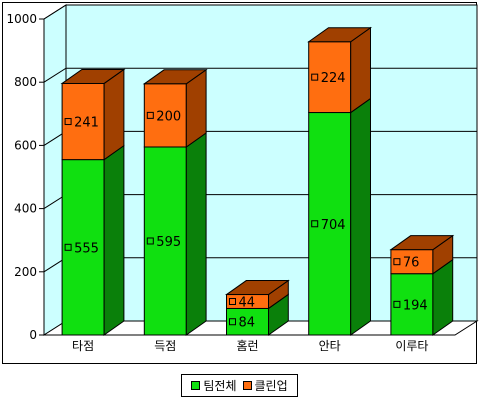 Image resolution: width=480 pixels, height=402 pixels. What do you see at coordinates (25, 145) in the screenshot?
I see `y-tick-label-3: 600` at bounding box center [25, 145].